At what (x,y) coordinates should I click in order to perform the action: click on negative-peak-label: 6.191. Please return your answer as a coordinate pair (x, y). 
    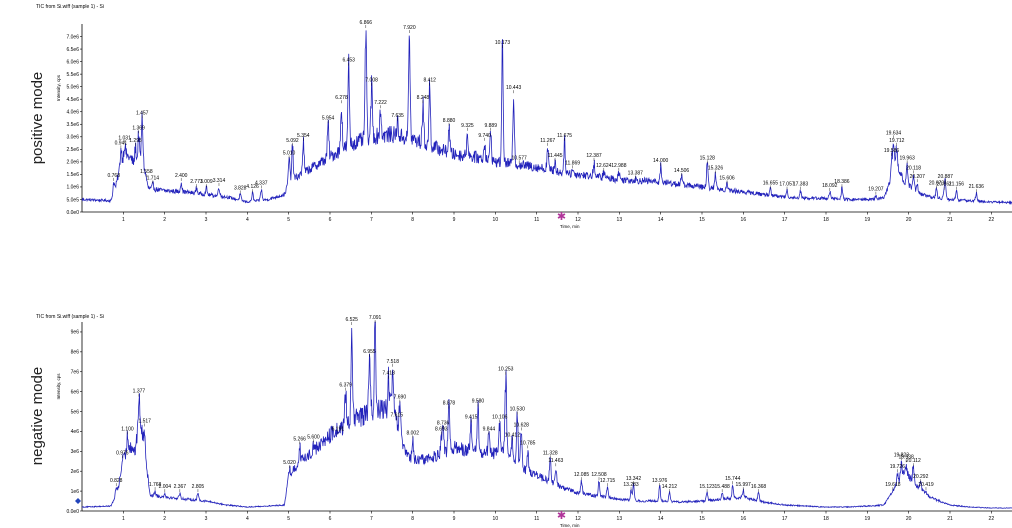
    Looking at the image, I should click on (338, 429).